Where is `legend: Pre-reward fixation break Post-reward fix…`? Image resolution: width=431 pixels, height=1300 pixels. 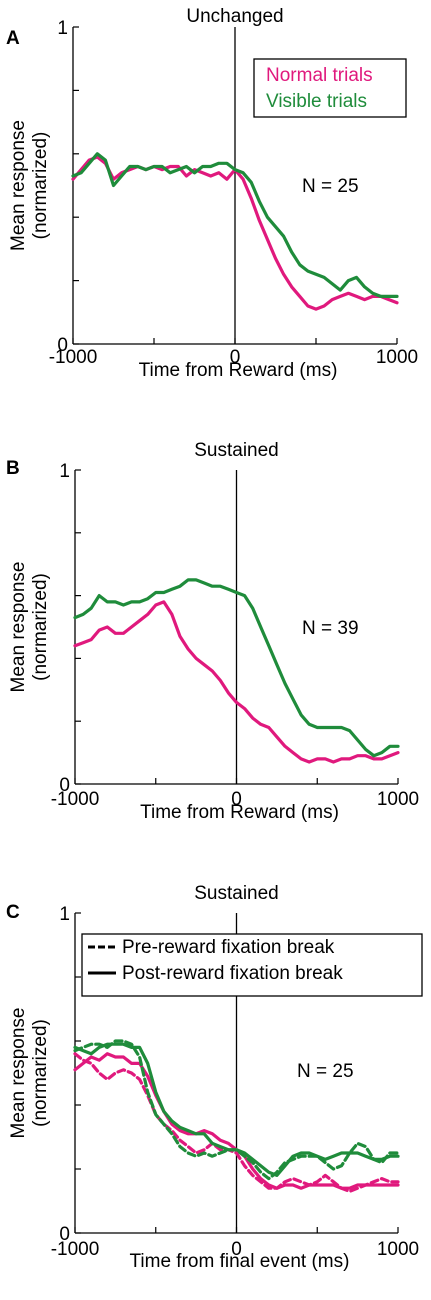 legend: Pre-reward fixation break Post-reward fix… is located at coordinates (252, 965).